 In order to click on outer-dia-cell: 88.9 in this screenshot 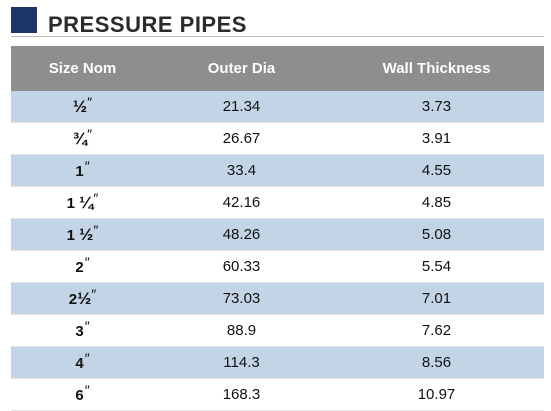, I will do `click(241, 330)`.